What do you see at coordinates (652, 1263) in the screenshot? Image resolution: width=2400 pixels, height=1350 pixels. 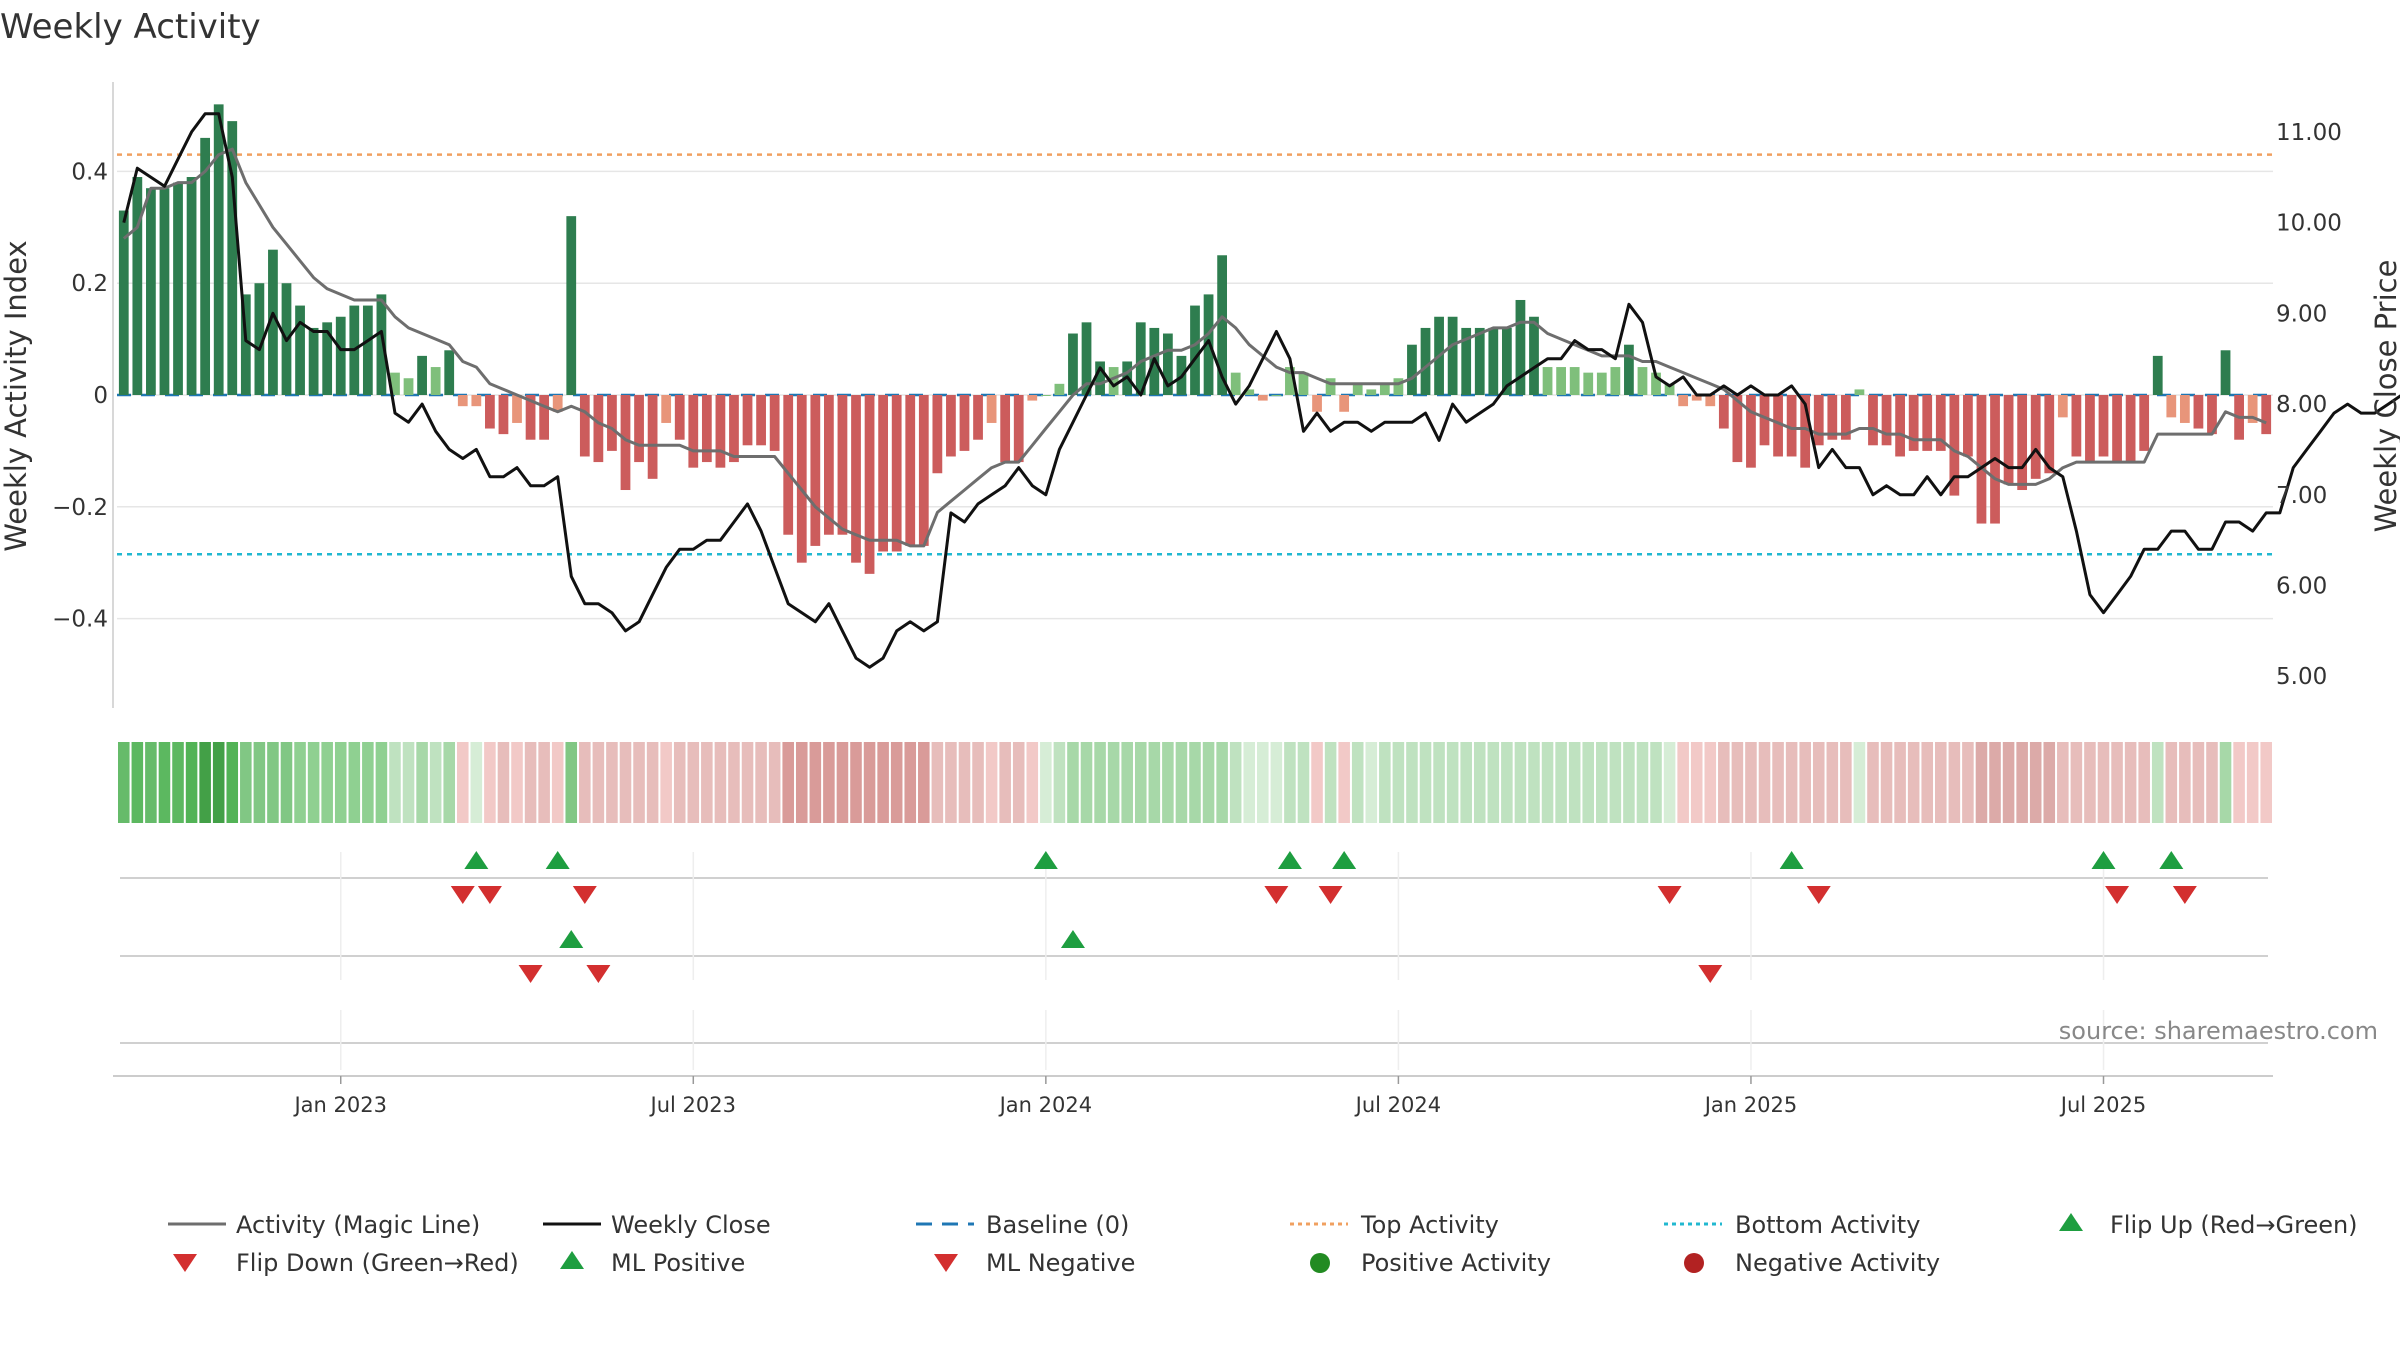 I see `legend-ml-positive: ML Positive` at bounding box center [652, 1263].